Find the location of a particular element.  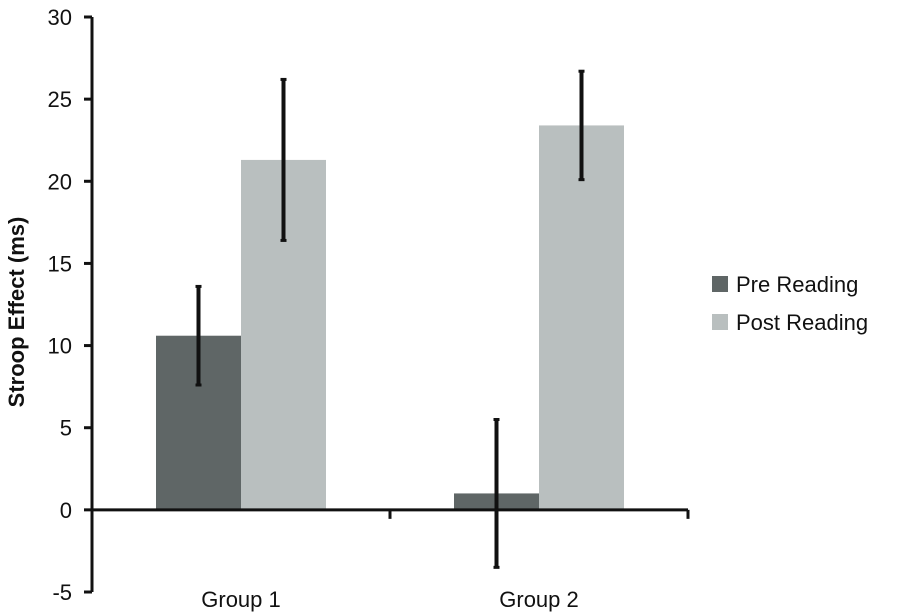

legend: Pre Reading Post Reading is located at coordinates (790, 303).